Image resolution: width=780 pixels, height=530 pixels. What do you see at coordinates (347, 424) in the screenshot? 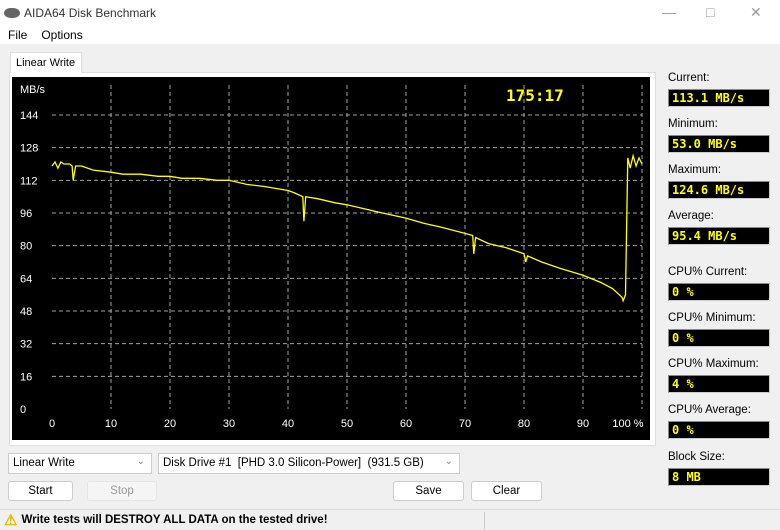
I see `x-tick-label: 50` at bounding box center [347, 424].